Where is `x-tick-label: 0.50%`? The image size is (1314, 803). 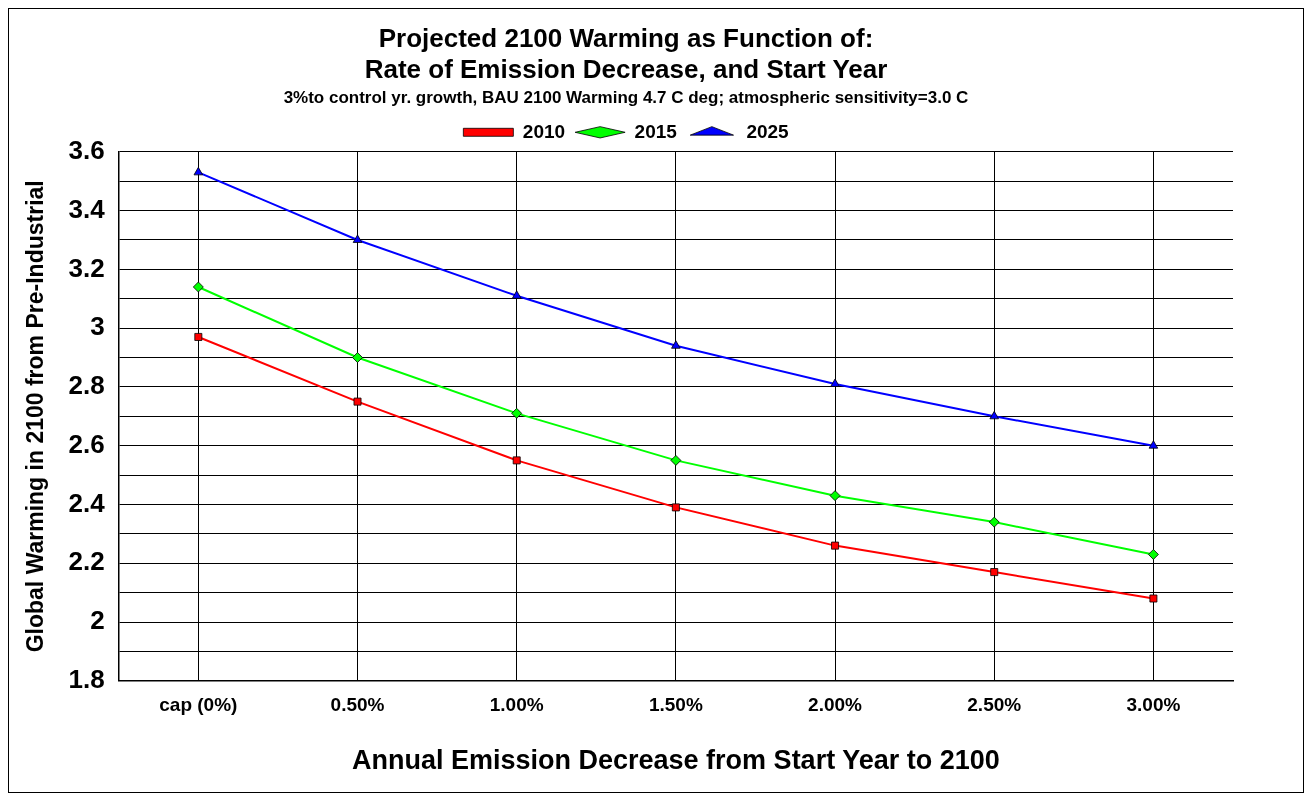
x-tick-label: 0.50% is located at coordinates (357, 705).